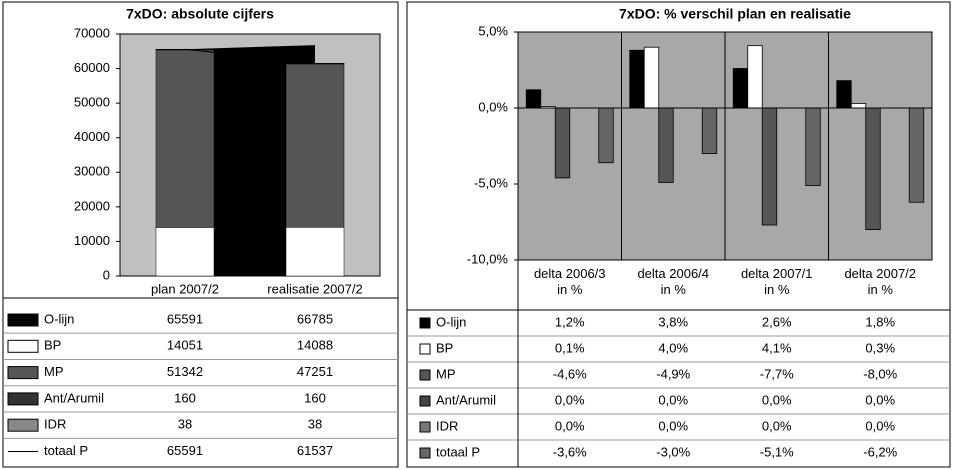 This screenshot has width=954, height=470. Describe the element at coordinates (880, 281) in the screenshot. I see `x-tick-label: delta 2007/2 in %` at that location.